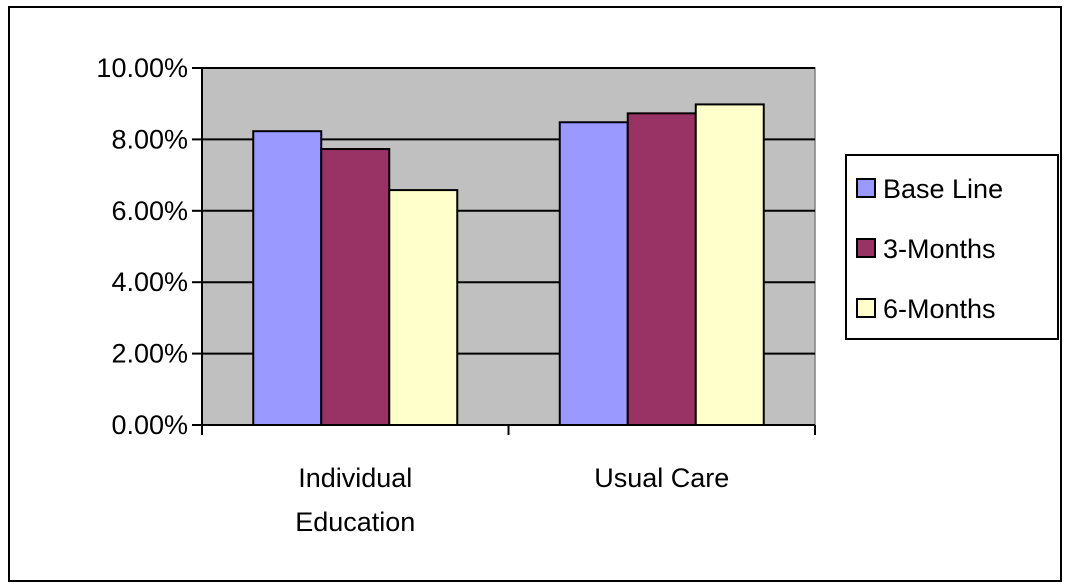  I want to click on y-tick-label: 4.00%, so click(149, 282).